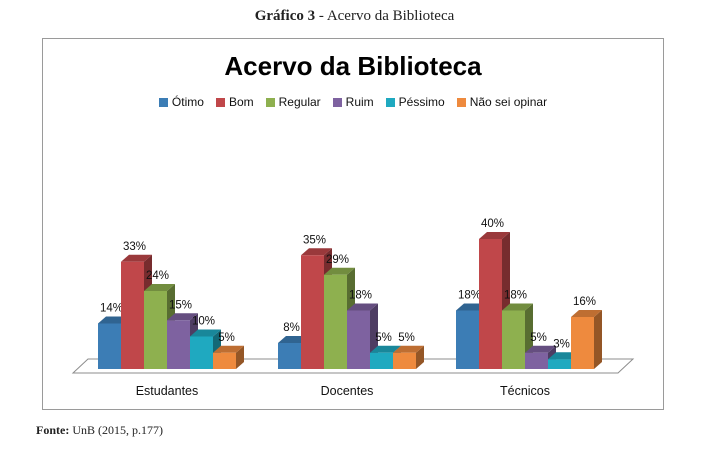  What do you see at coordinates (134, 247) in the screenshot?
I see `data-label: 33%` at bounding box center [134, 247].